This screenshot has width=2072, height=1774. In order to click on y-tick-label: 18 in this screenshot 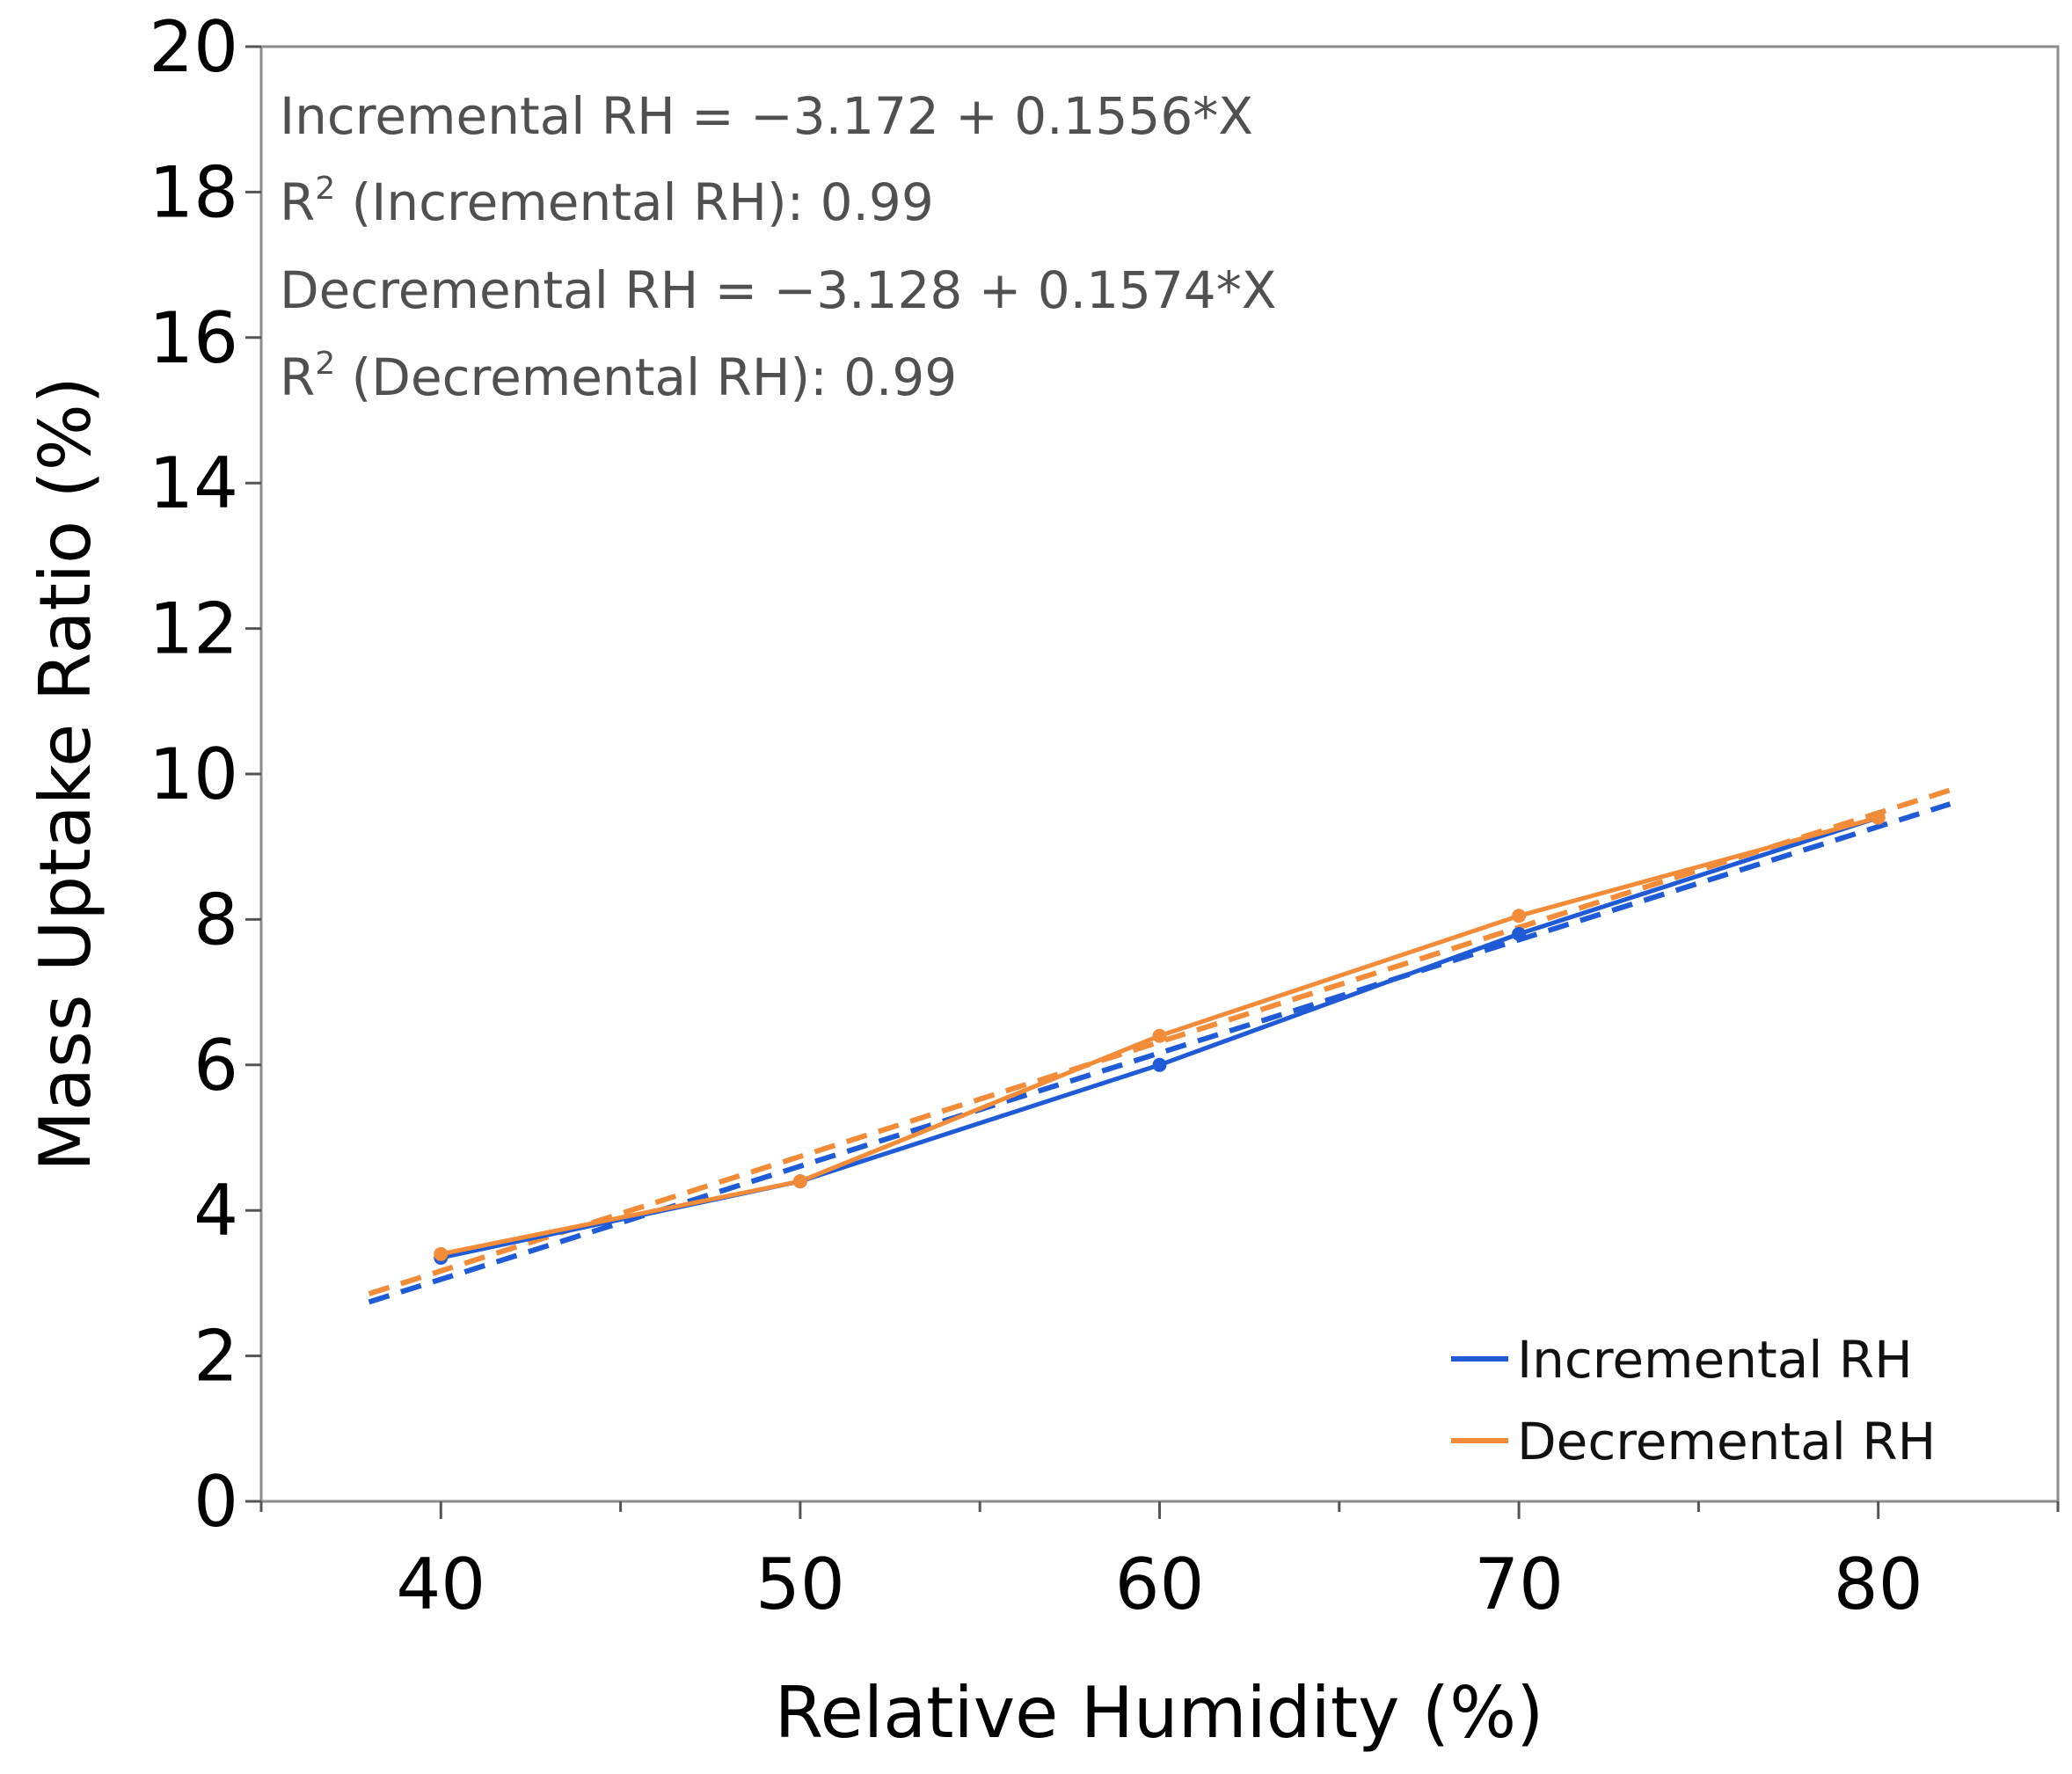, I will do `click(193, 192)`.